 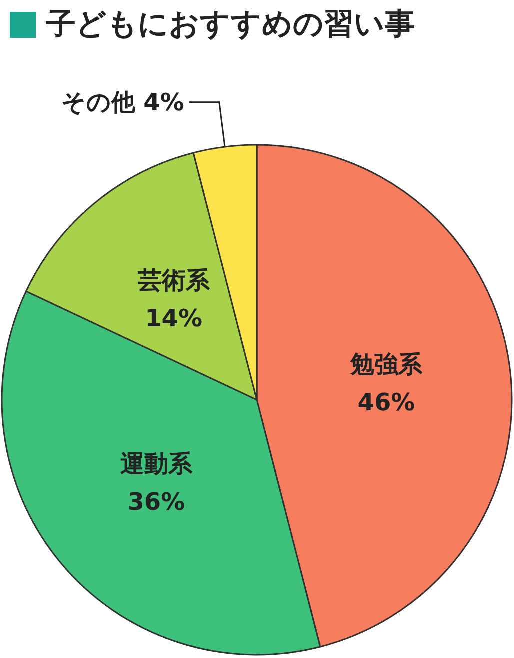 I want to click on slice-label: 運動系, so click(x=157, y=464).